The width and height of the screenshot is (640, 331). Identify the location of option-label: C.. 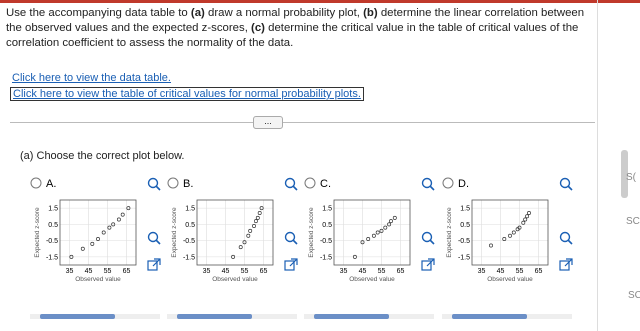
(325, 184).